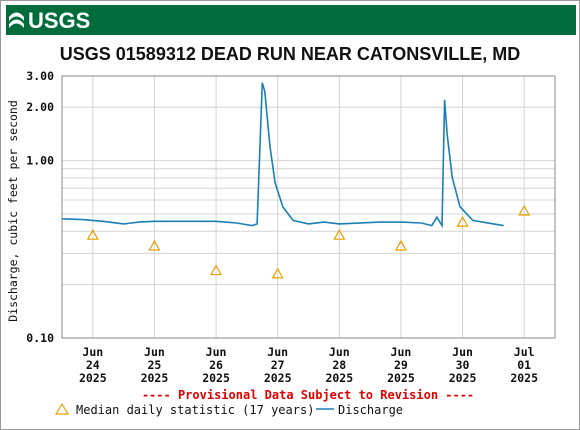 This screenshot has height=430, width=580. I want to click on y-tick-label: 0.10, so click(40, 338).